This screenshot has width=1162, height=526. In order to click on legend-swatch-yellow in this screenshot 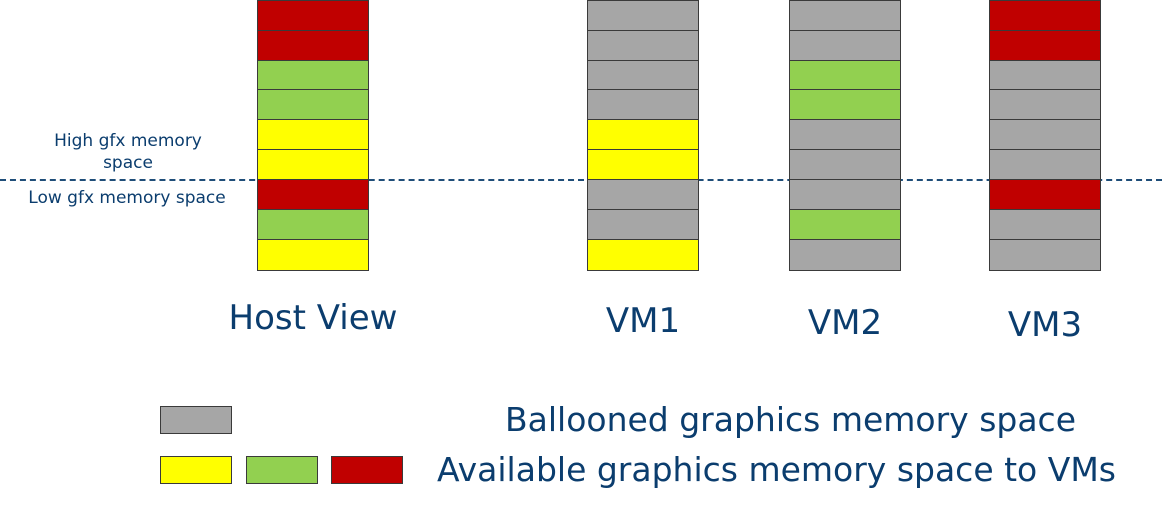, I will do `click(196, 470)`.